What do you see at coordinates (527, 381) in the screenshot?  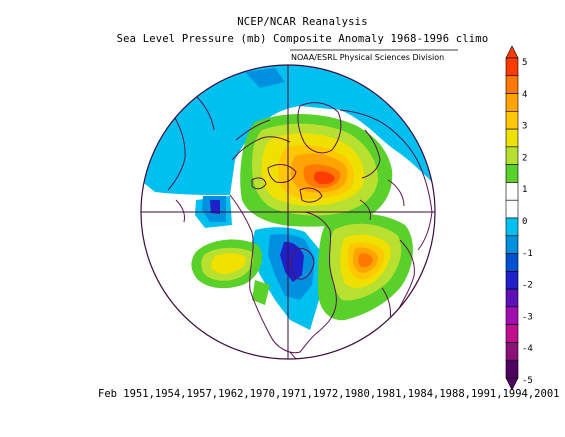 I see `colorbar-tick-label: -5` at bounding box center [527, 381].